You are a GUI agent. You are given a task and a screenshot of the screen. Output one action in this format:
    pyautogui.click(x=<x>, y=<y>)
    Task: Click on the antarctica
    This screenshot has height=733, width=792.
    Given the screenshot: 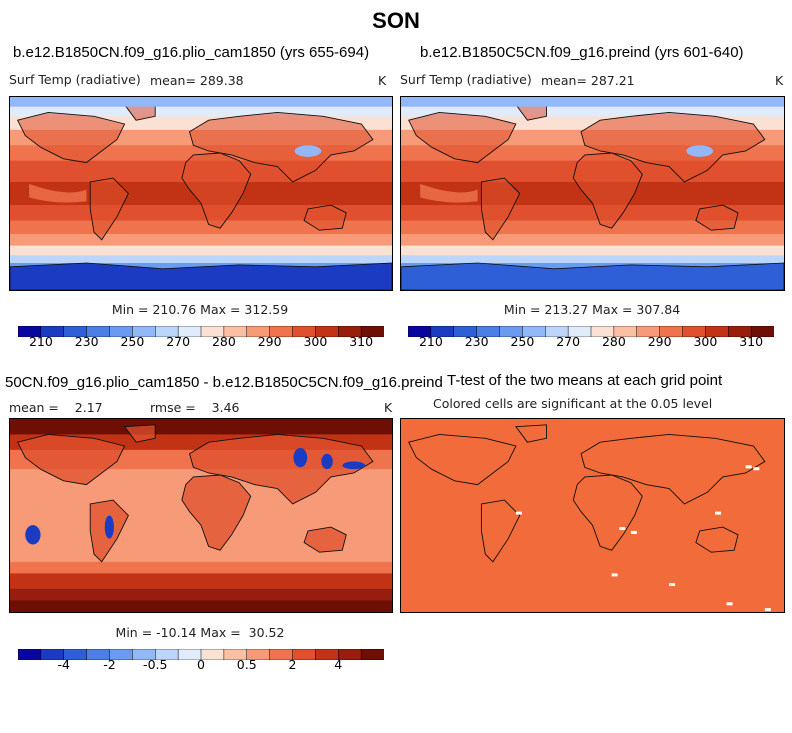 What is the action you would take?
    pyautogui.click(x=592, y=276)
    